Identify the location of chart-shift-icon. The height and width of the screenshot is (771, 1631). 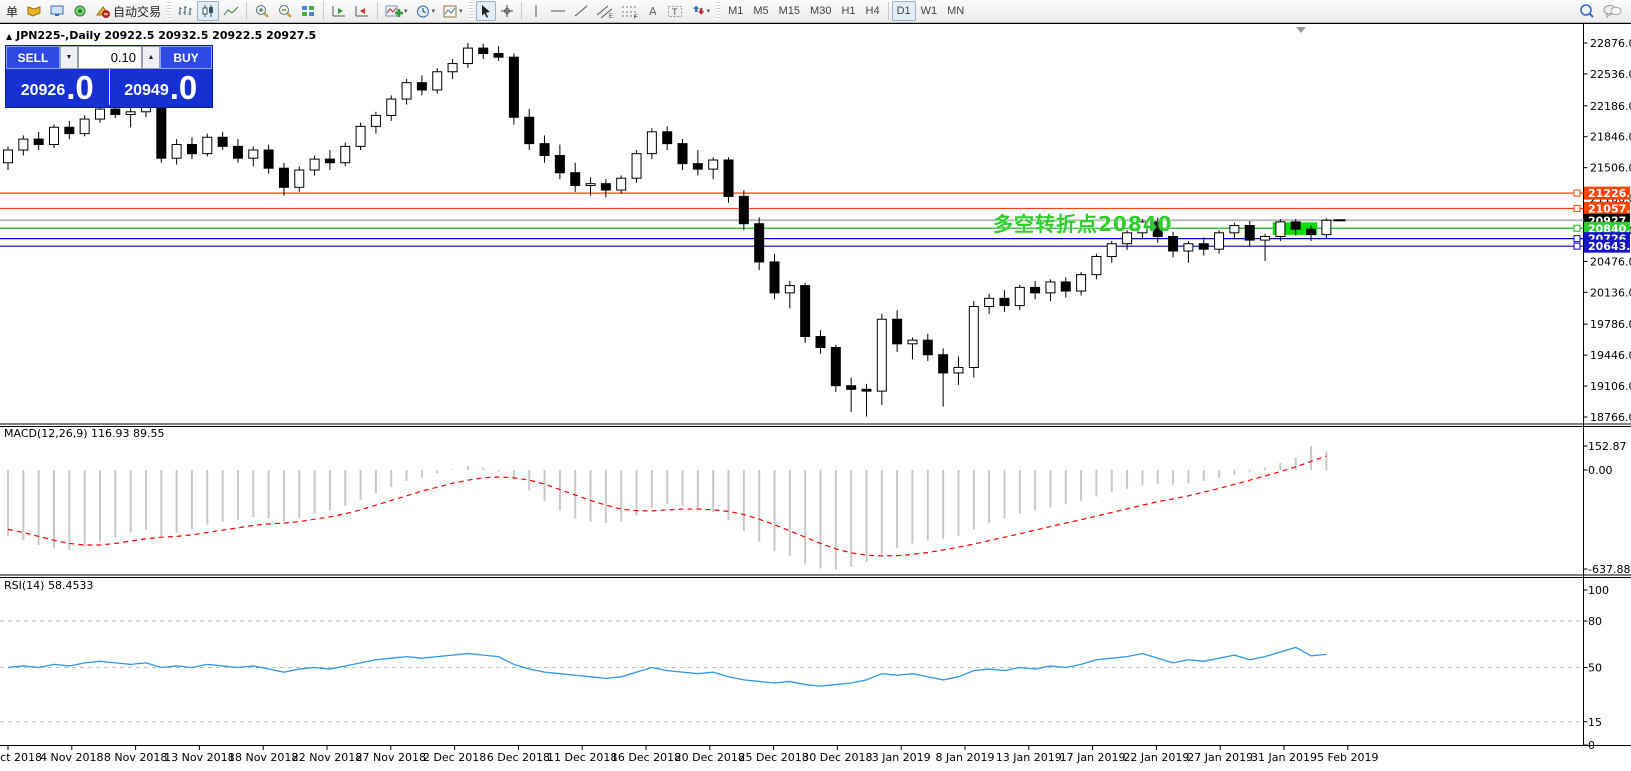
(362, 11).